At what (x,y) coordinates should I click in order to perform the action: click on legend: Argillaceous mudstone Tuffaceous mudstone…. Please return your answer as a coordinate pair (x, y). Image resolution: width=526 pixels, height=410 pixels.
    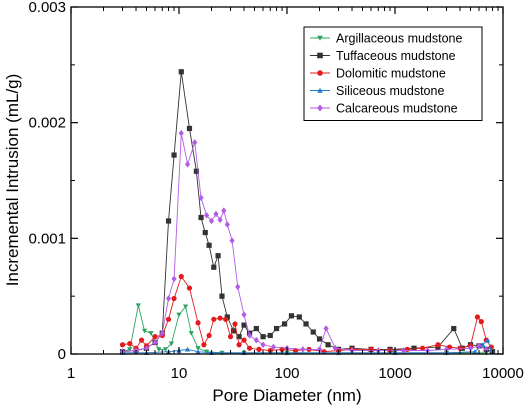
    Looking at the image, I should click on (393, 73).